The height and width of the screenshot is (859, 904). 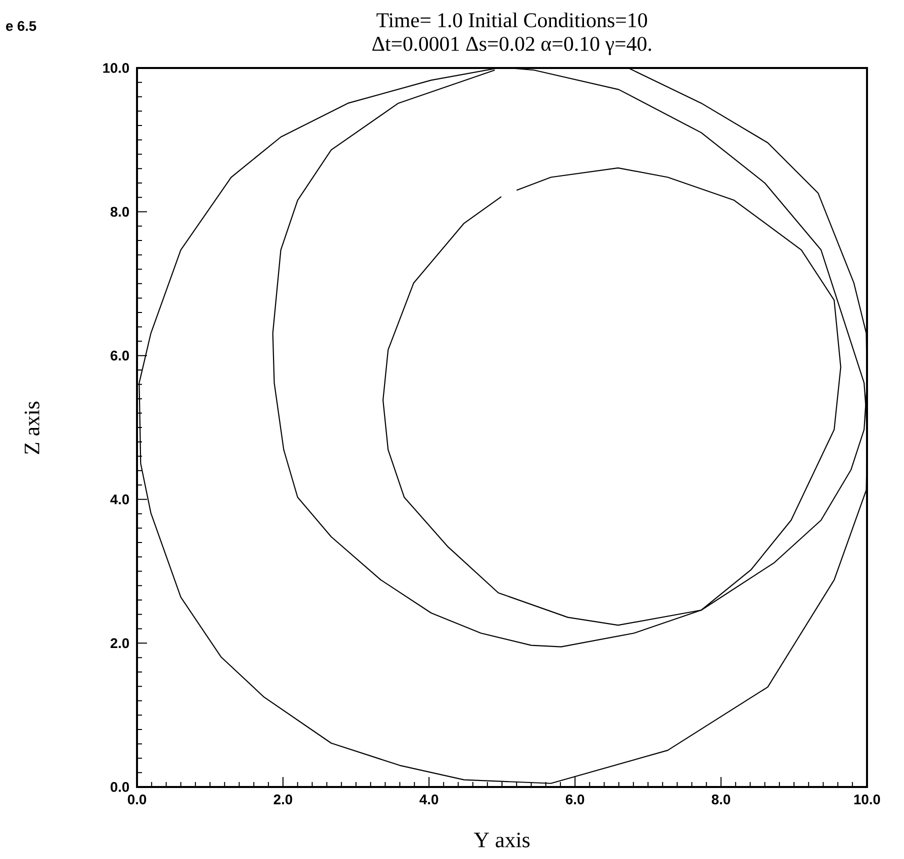 I want to click on x-tick-label: 6.0, so click(x=575, y=799).